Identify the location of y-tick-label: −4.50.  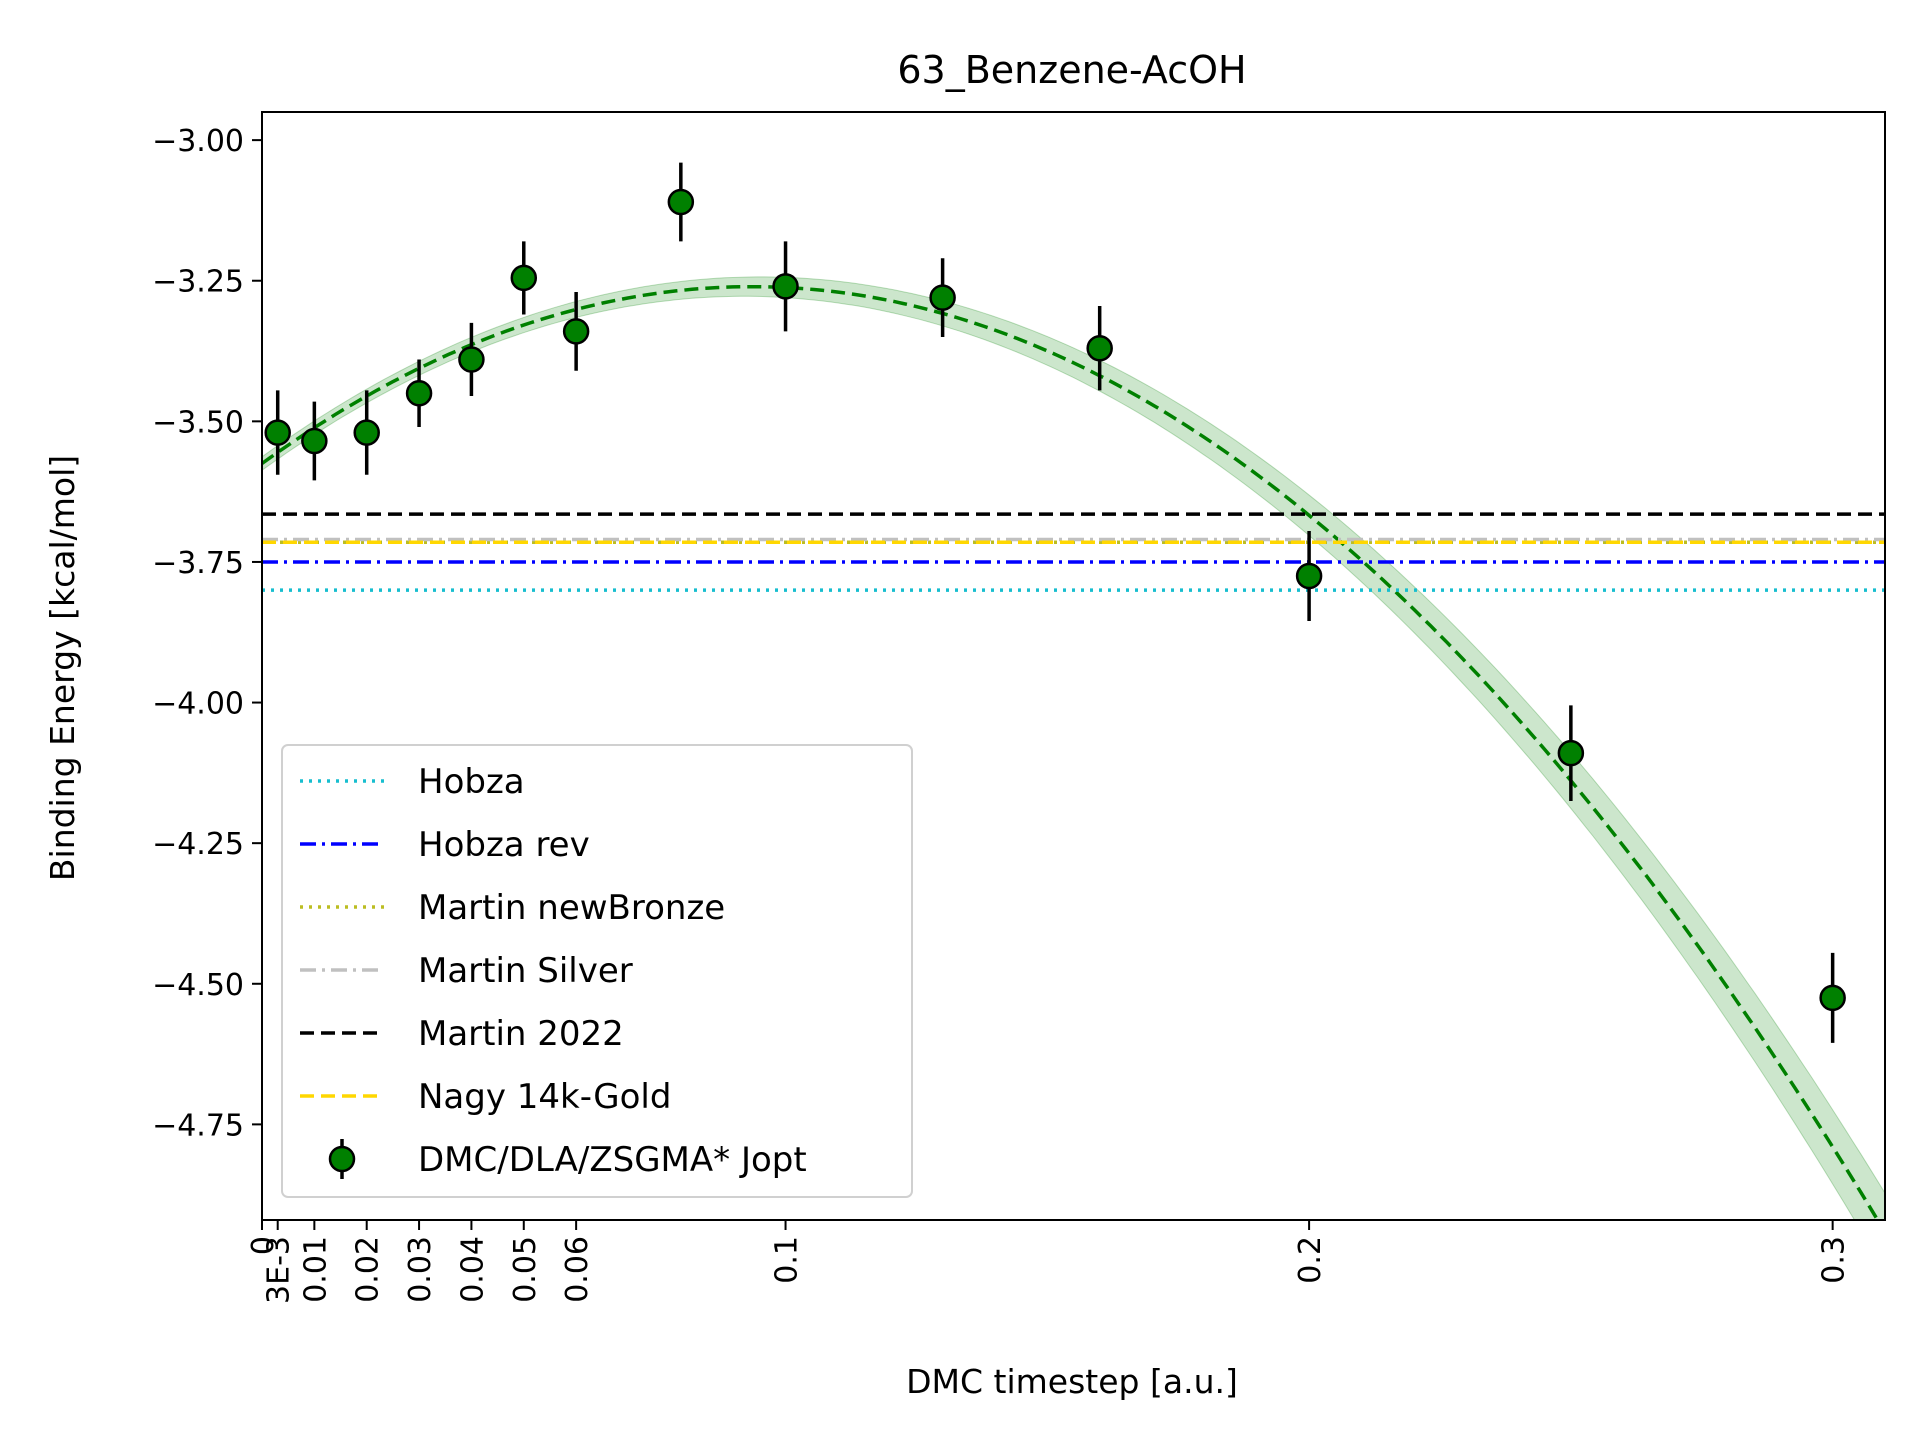
(198, 985).